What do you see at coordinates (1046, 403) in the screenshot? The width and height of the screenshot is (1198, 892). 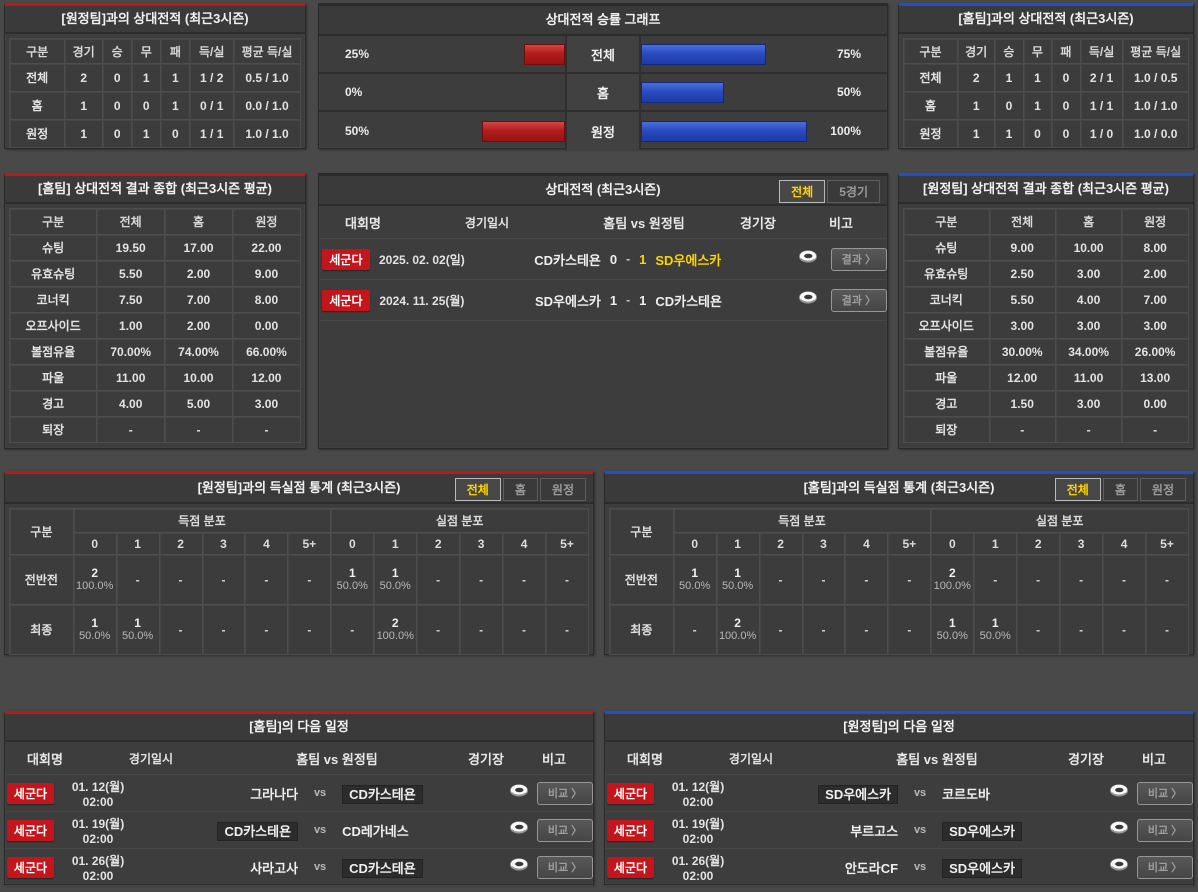 I see `table-row: 경고 1.50 3.00 0.00` at bounding box center [1046, 403].